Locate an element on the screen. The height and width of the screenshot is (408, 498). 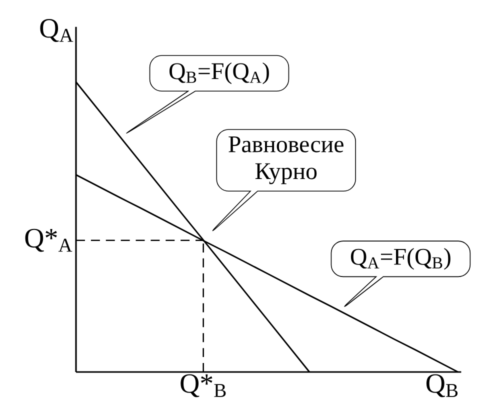
ref-line-label: Q*$_{A}$ is located at coordinates (48, 240).